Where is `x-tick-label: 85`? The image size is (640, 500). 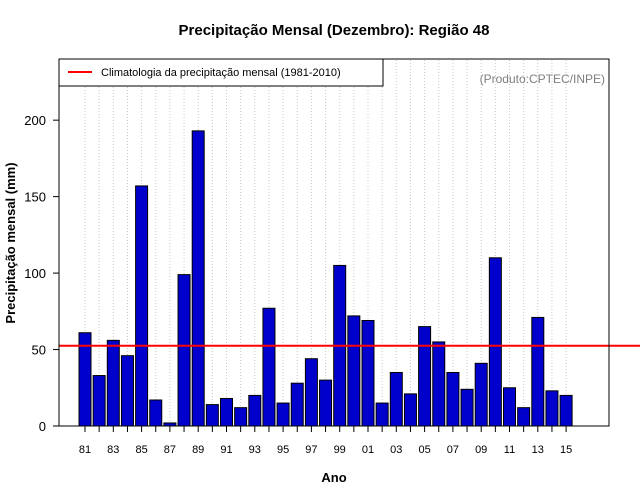 x-tick-label: 85 is located at coordinates (141, 450).